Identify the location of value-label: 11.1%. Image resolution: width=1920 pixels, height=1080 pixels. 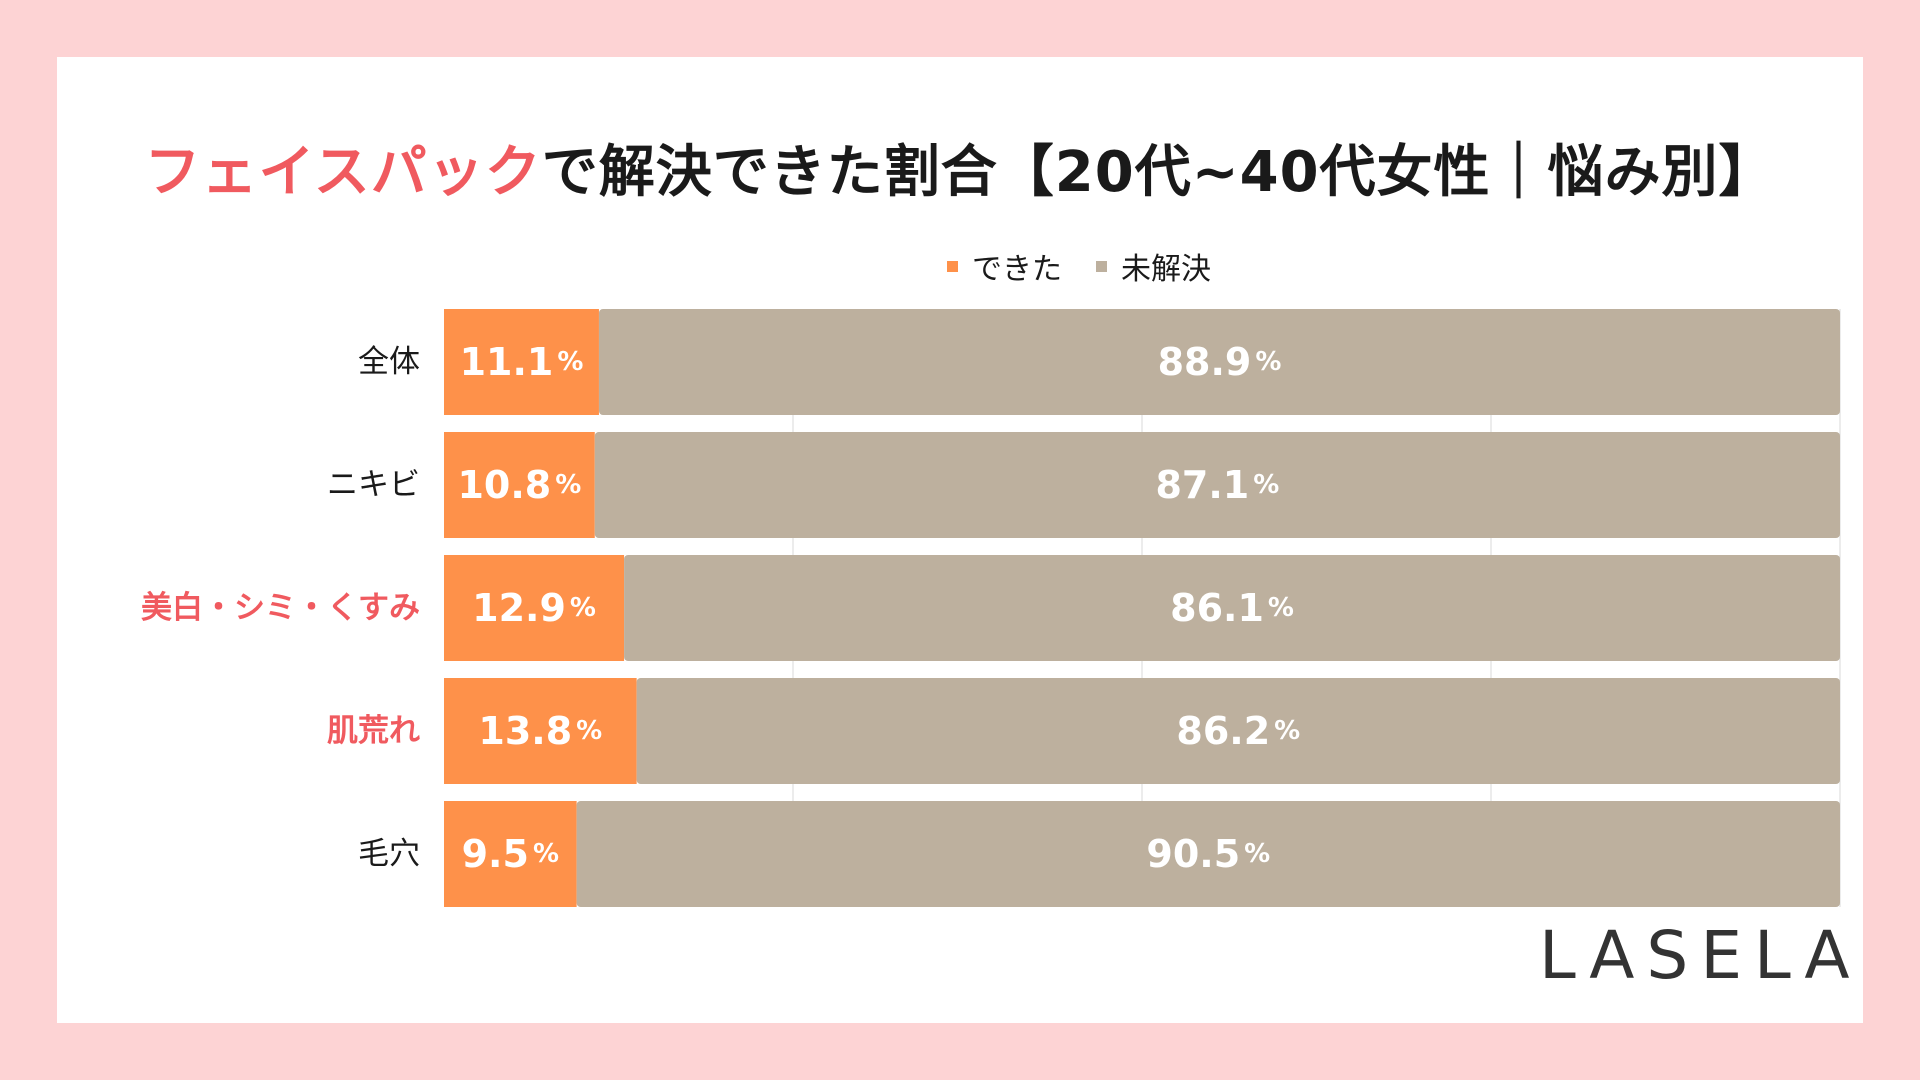
(522, 362).